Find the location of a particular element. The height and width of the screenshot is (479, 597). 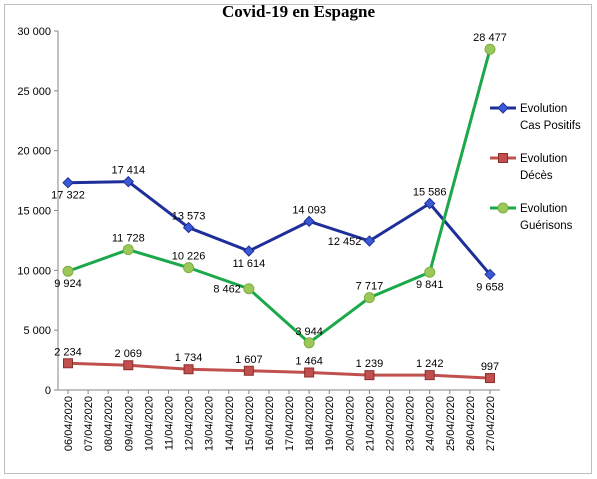

x-tick-label: 24/04/2020 is located at coordinates (431, 423).